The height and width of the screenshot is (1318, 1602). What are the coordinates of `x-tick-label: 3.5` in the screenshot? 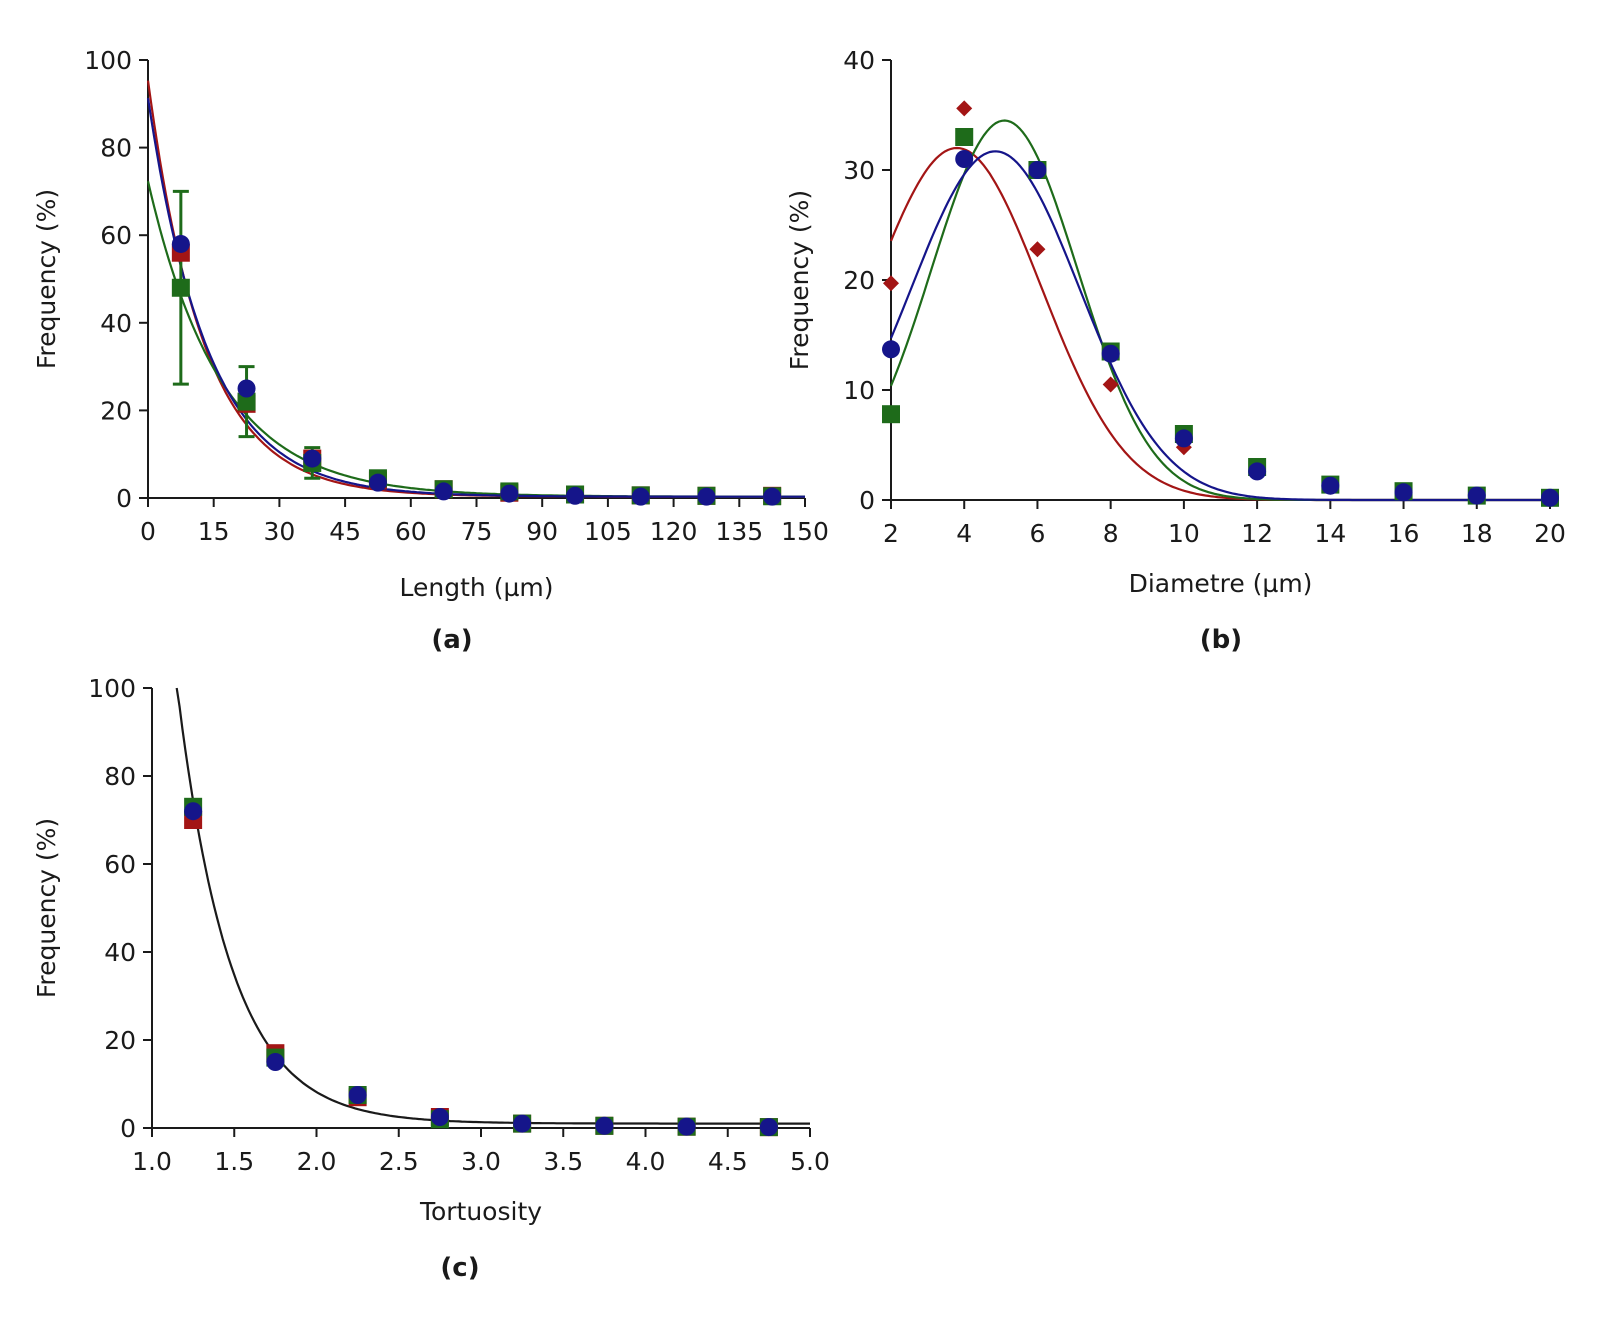 It's located at (563, 1161).